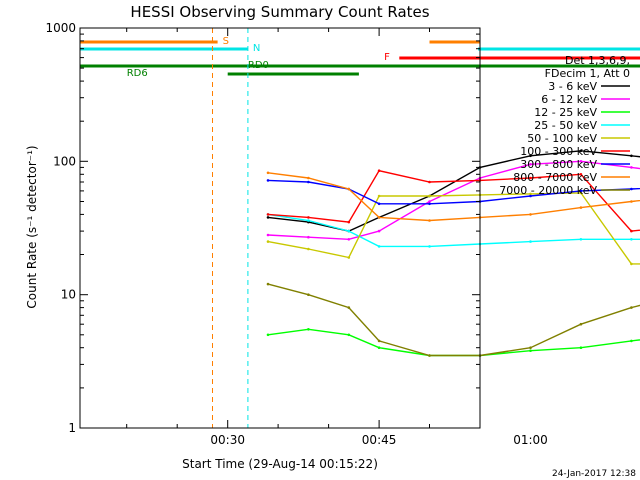 The width and height of the screenshot is (640, 480). What do you see at coordinates (453, 342) in the screenshot?
I see `series-2-line` at bounding box center [453, 342].